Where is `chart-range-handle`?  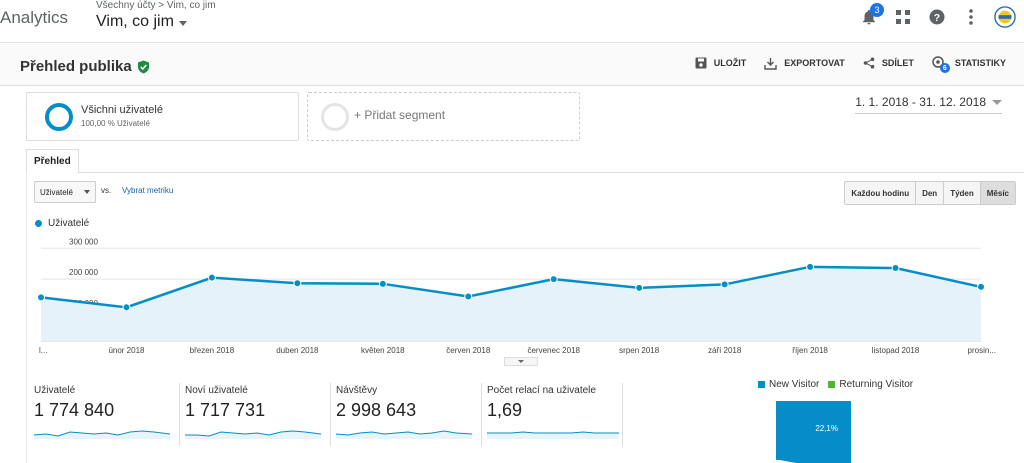 chart-range-handle is located at coordinates (521, 361).